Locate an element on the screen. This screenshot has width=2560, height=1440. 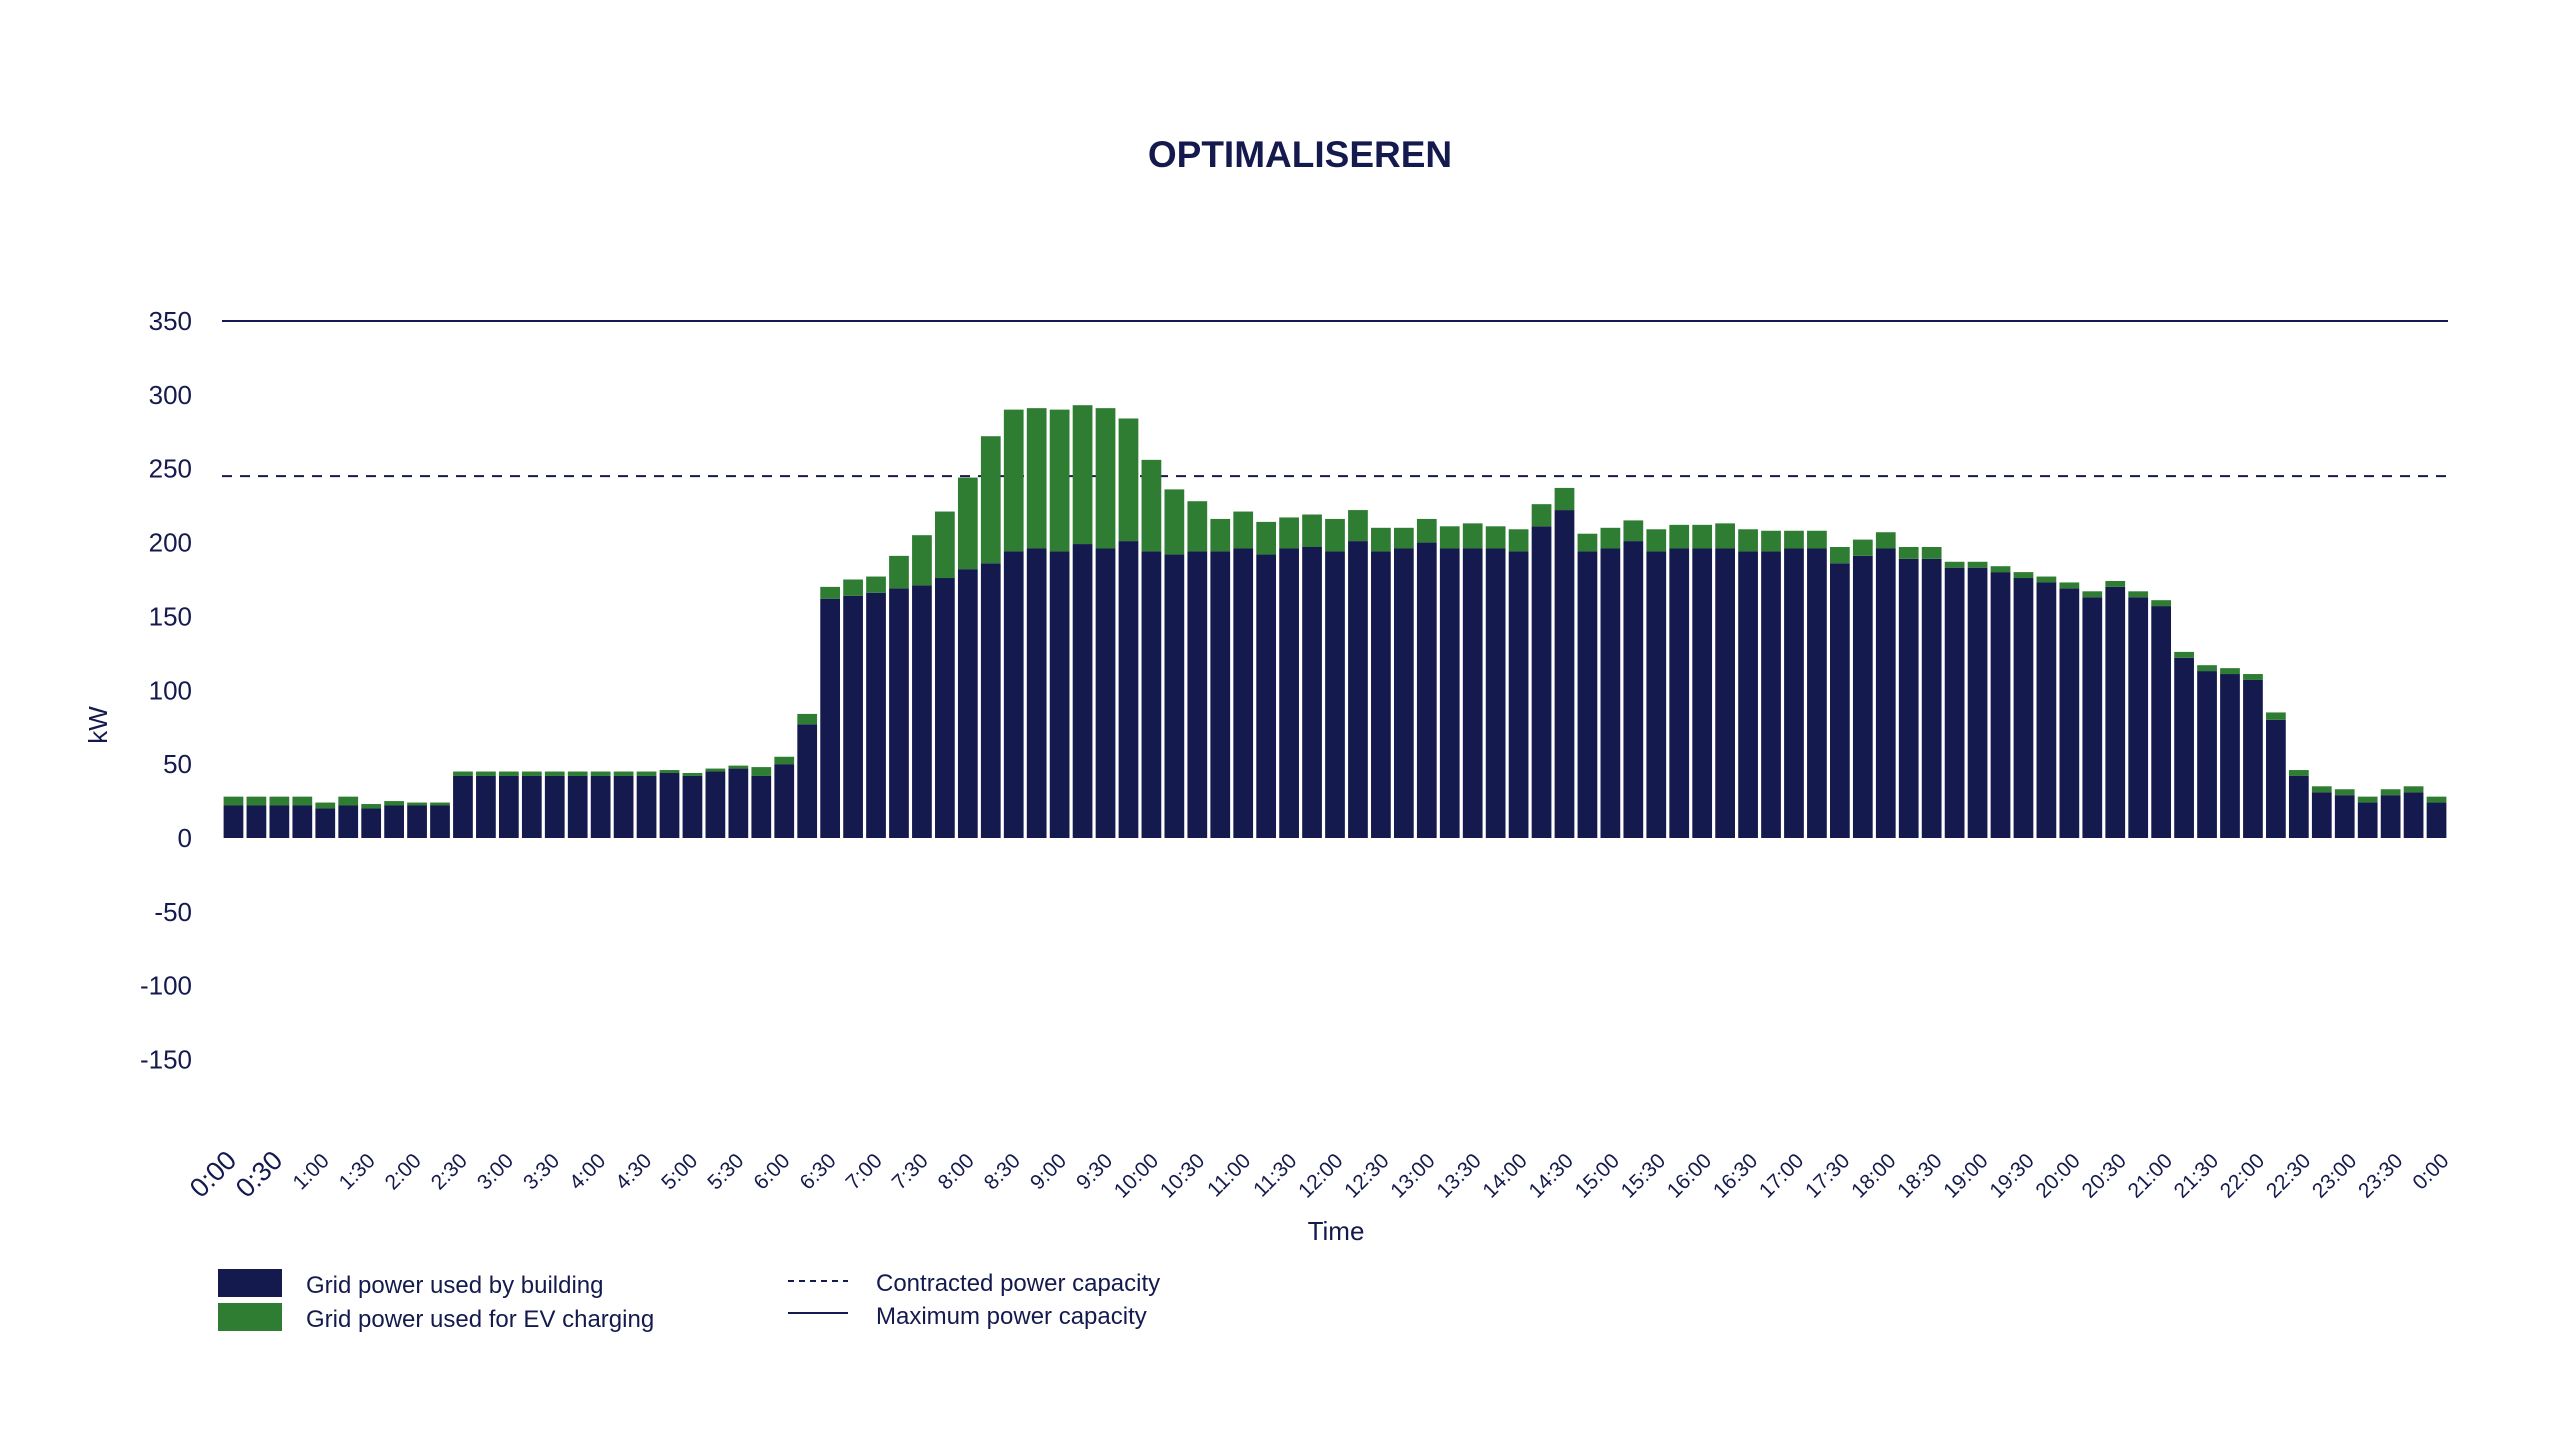
x-tick-label: 11:30 is located at coordinates (1275, 1175).